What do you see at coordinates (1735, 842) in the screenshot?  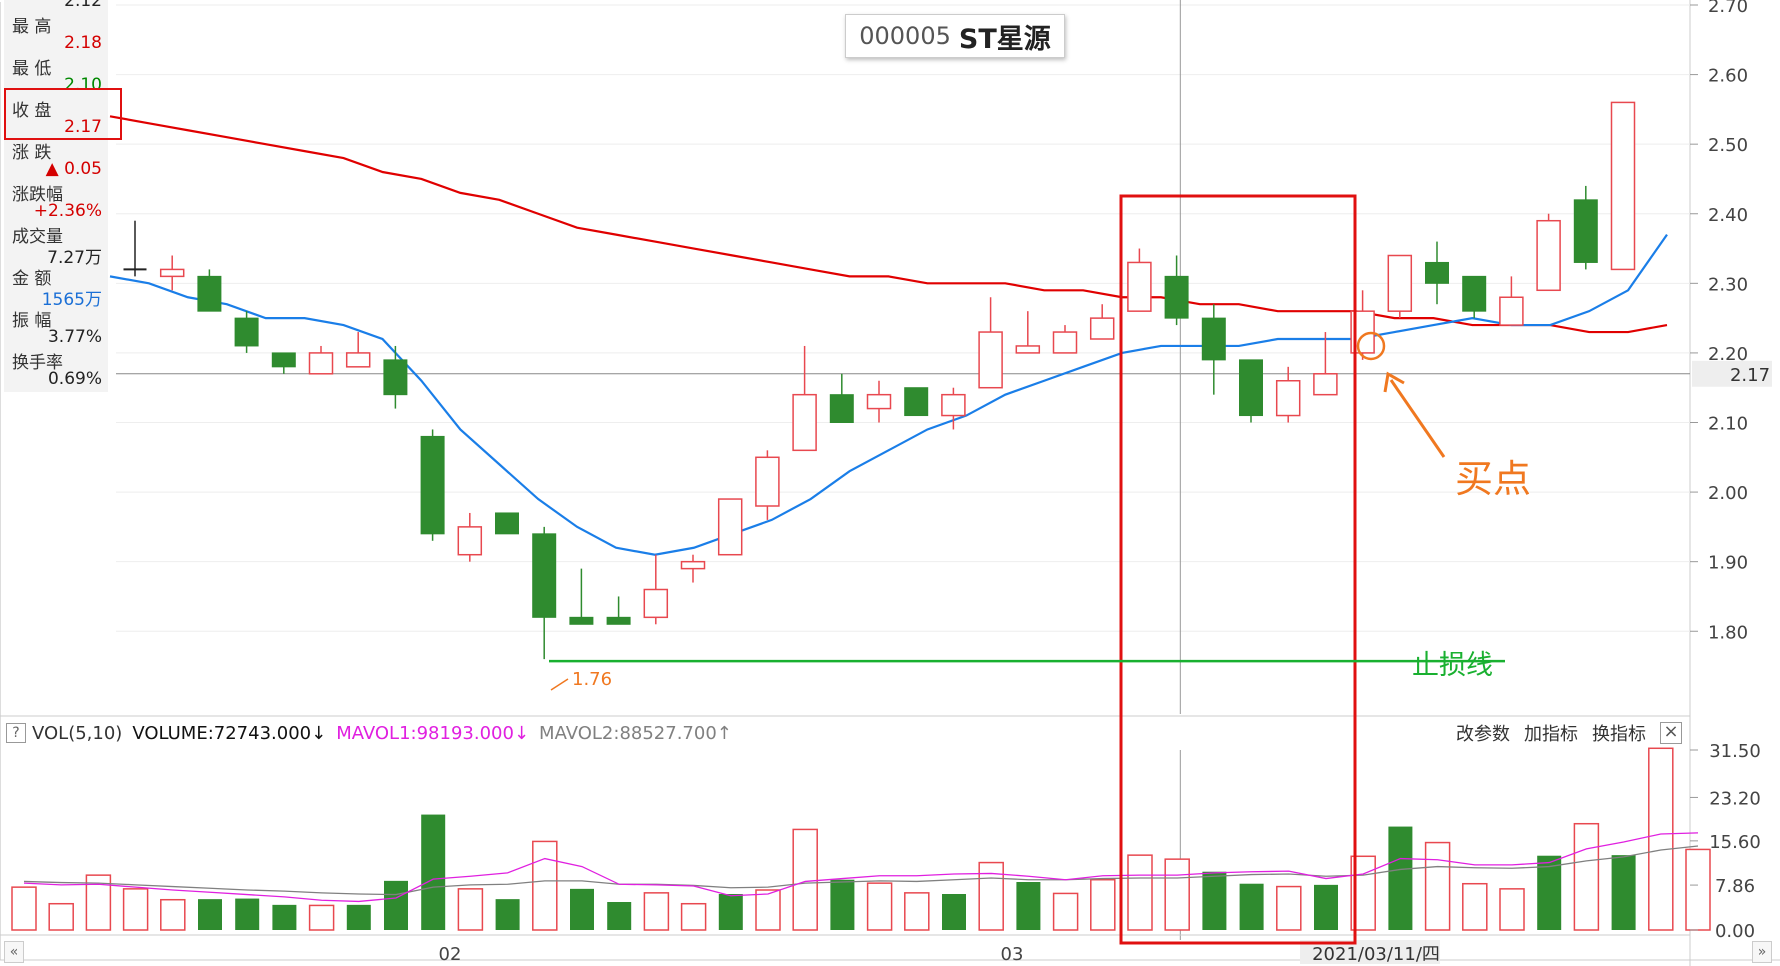 I see `vol-tick-label: 15.60` at bounding box center [1735, 842].